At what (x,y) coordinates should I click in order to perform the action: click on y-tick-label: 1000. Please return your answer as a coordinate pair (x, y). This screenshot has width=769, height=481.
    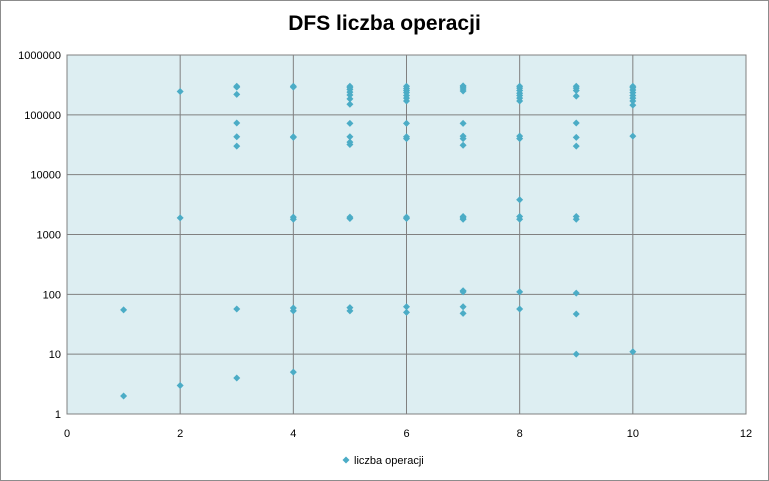
    Looking at the image, I should click on (49, 236).